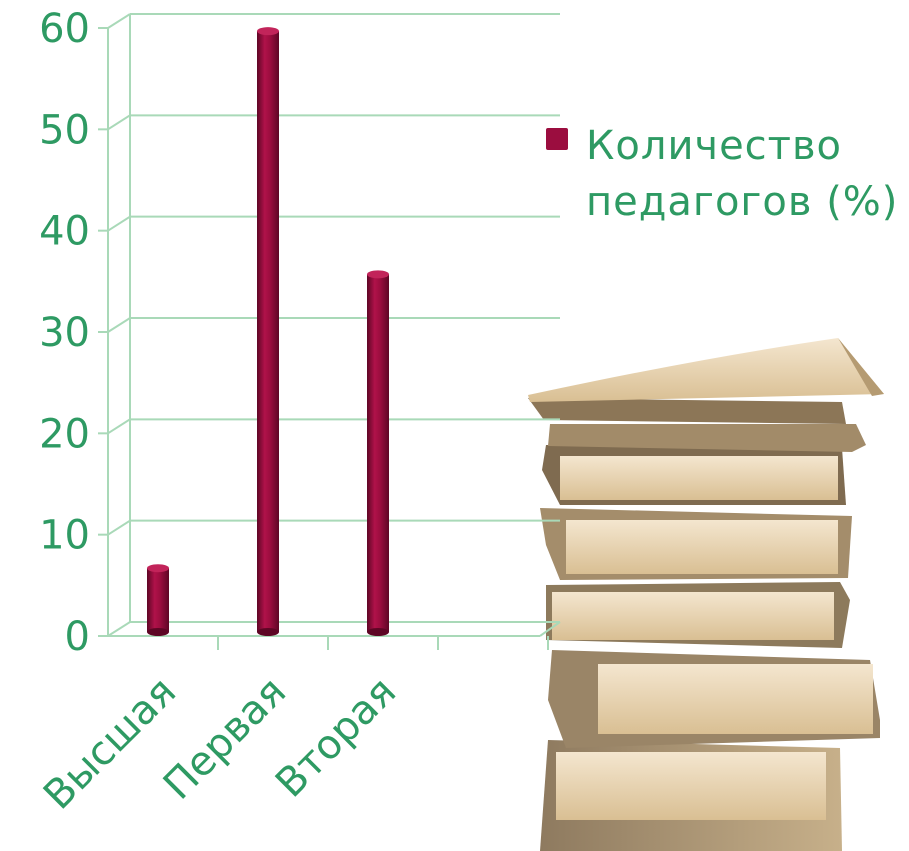 The height and width of the screenshot is (851, 909). Describe the element at coordinates (110, 744) in the screenshot. I see `x-tick-label: Высшая` at that location.